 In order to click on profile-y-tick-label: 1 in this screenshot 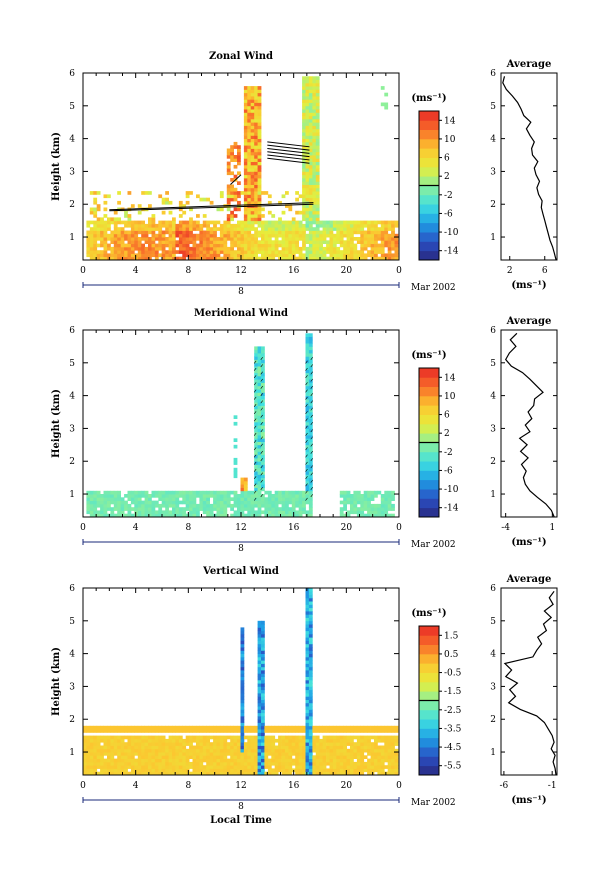, I will do `click(493, 238)`.